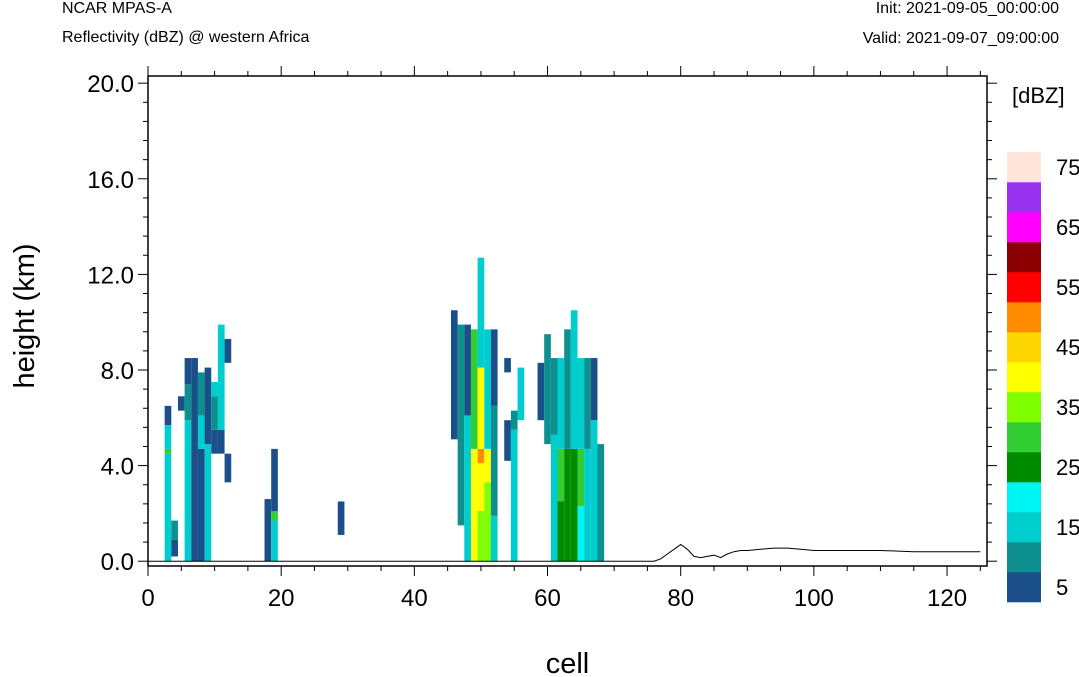  Describe the element at coordinates (25, 315) in the screenshot. I see `y-axis-title: height (km)` at that location.